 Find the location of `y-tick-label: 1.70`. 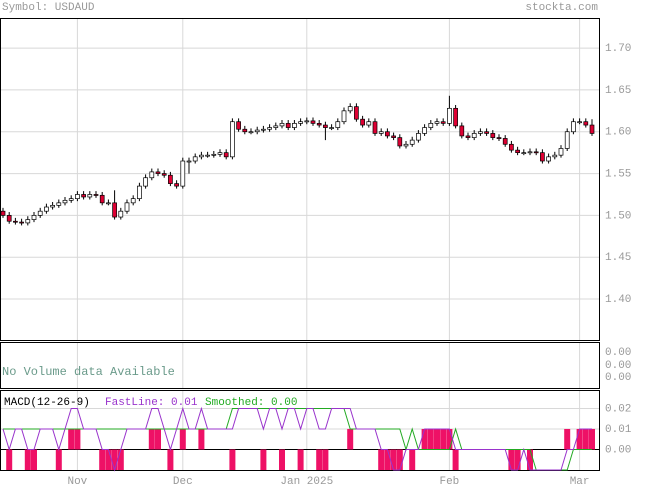

y-tick-label: 1.70 is located at coordinates (618, 49).